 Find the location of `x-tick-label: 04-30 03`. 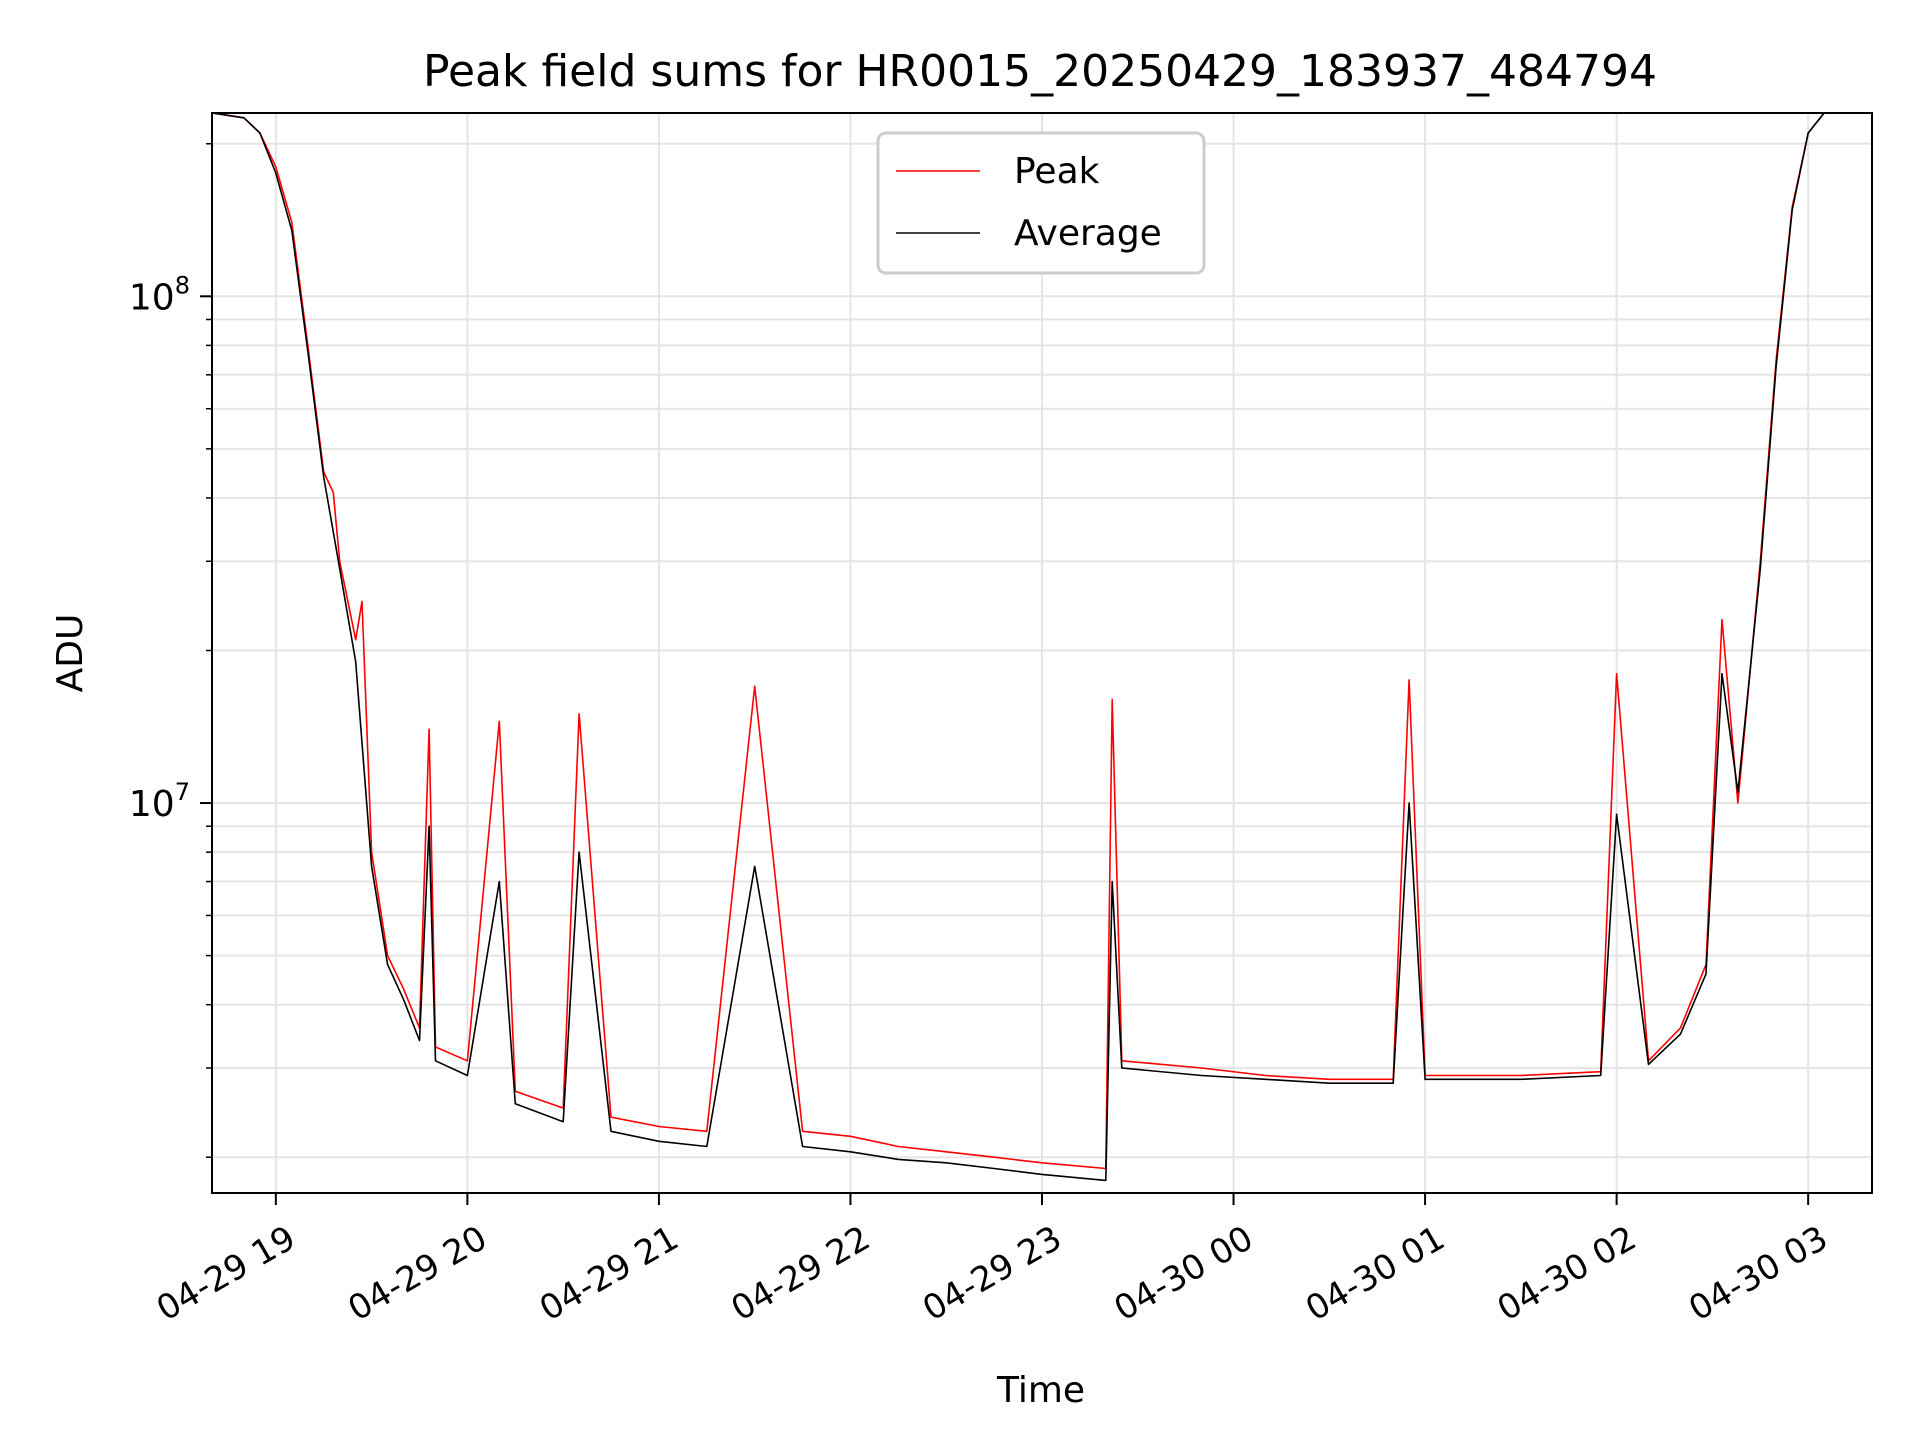

x-tick-label: 04-30 03 is located at coordinates (1758, 1273).